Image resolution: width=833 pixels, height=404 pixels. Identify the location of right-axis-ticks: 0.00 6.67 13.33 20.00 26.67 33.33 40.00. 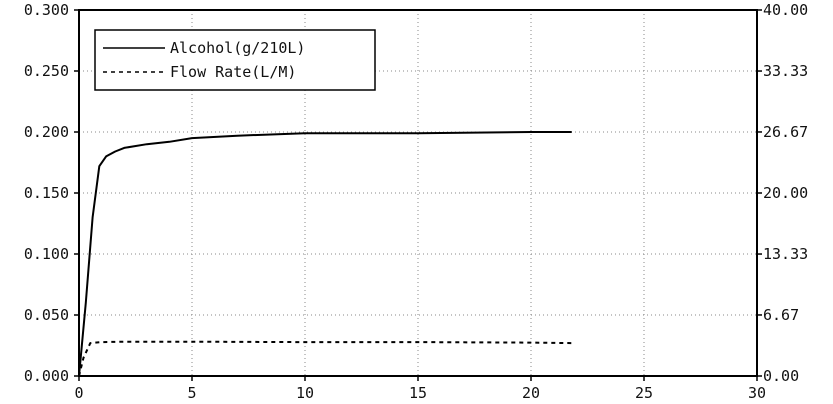
(782, 193).